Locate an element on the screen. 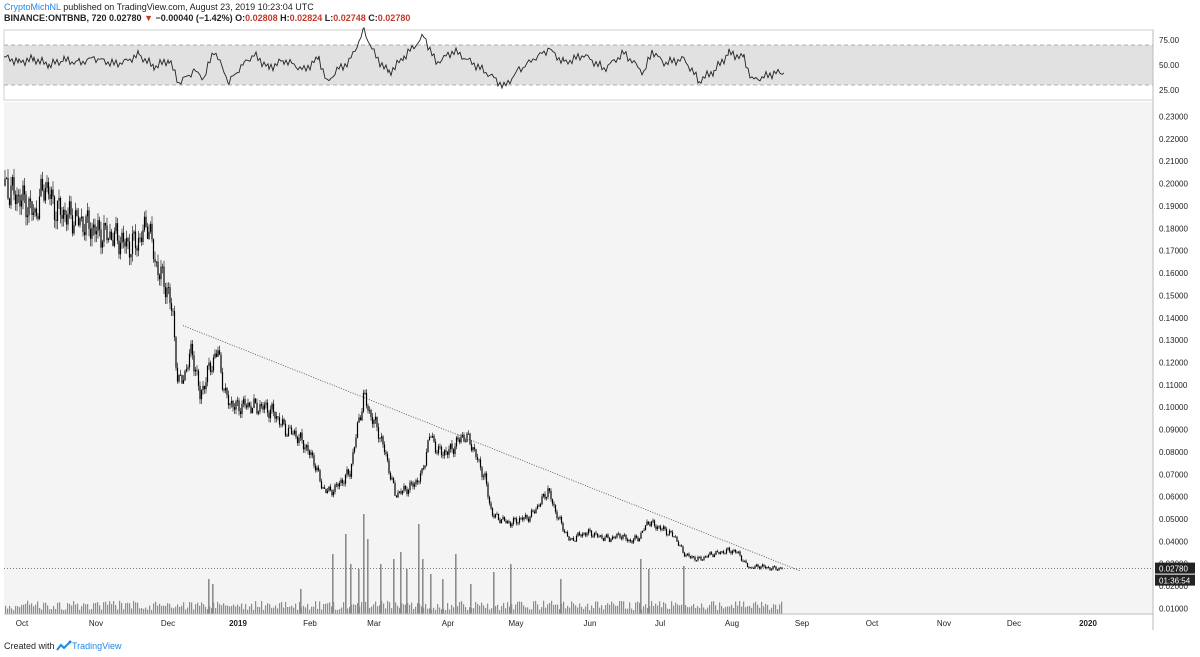  time-tick-label: Mar is located at coordinates (374, 623).